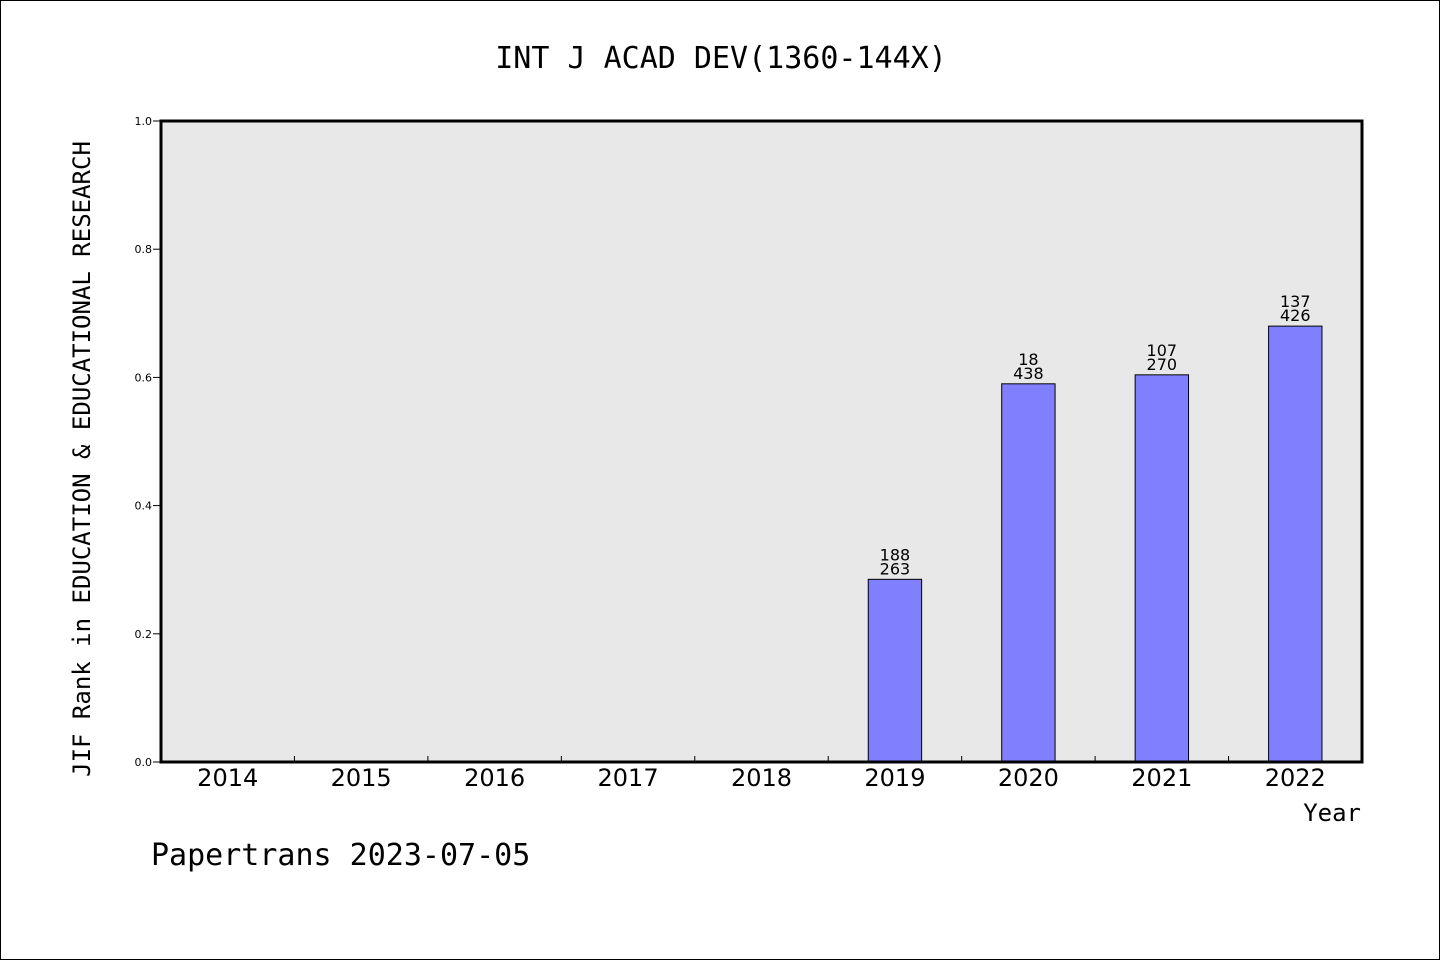 Image resolution: width=1440 pixels, height=961 pixels. What do you see at coordinates (1095, 544) in the screenshot?
I see `bars-layer` at bounding box center [1095, 544].